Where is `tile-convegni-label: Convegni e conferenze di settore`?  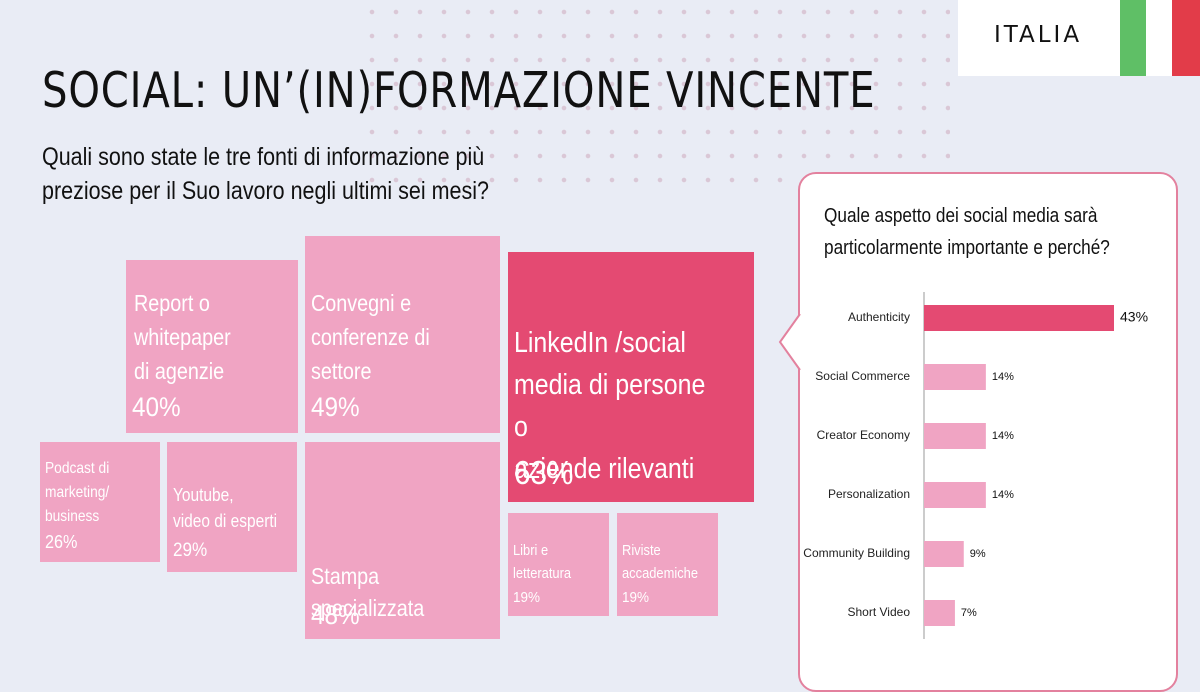 tile-convegni-label: Convegni e conferenze di settore is located at coordinates (370, 337).